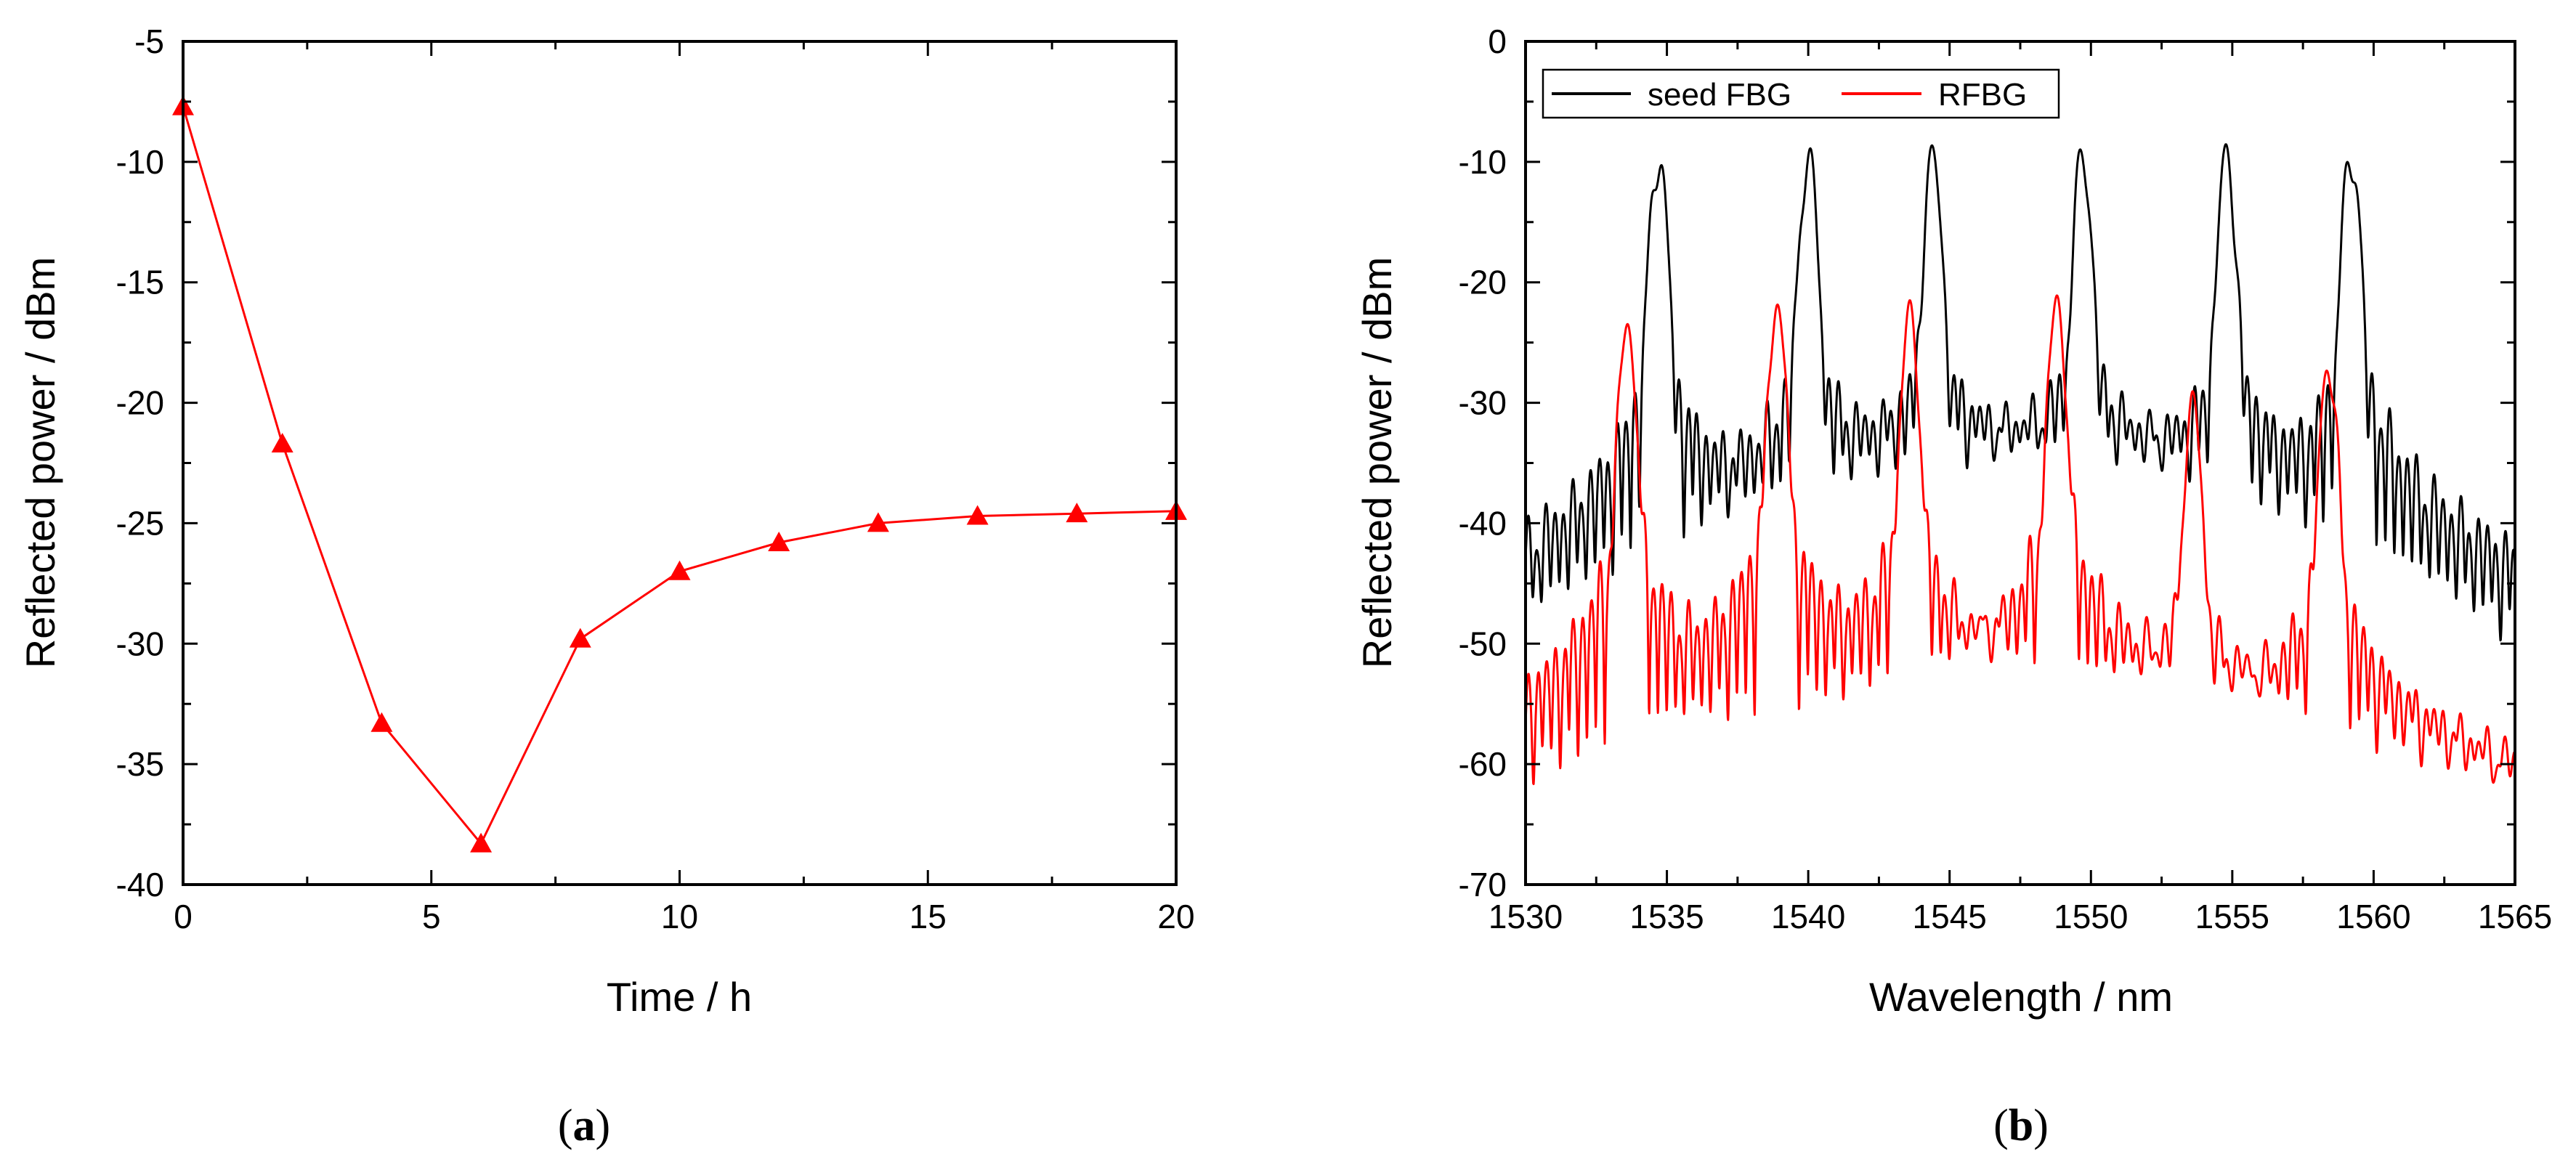 This screenshot has height=1170, width=2576. What do you see at coordinates (1719, 95) in the screenshot?
I see `legend-seed-fbg-label: seed FBG` at bounding box center [1719, 95].